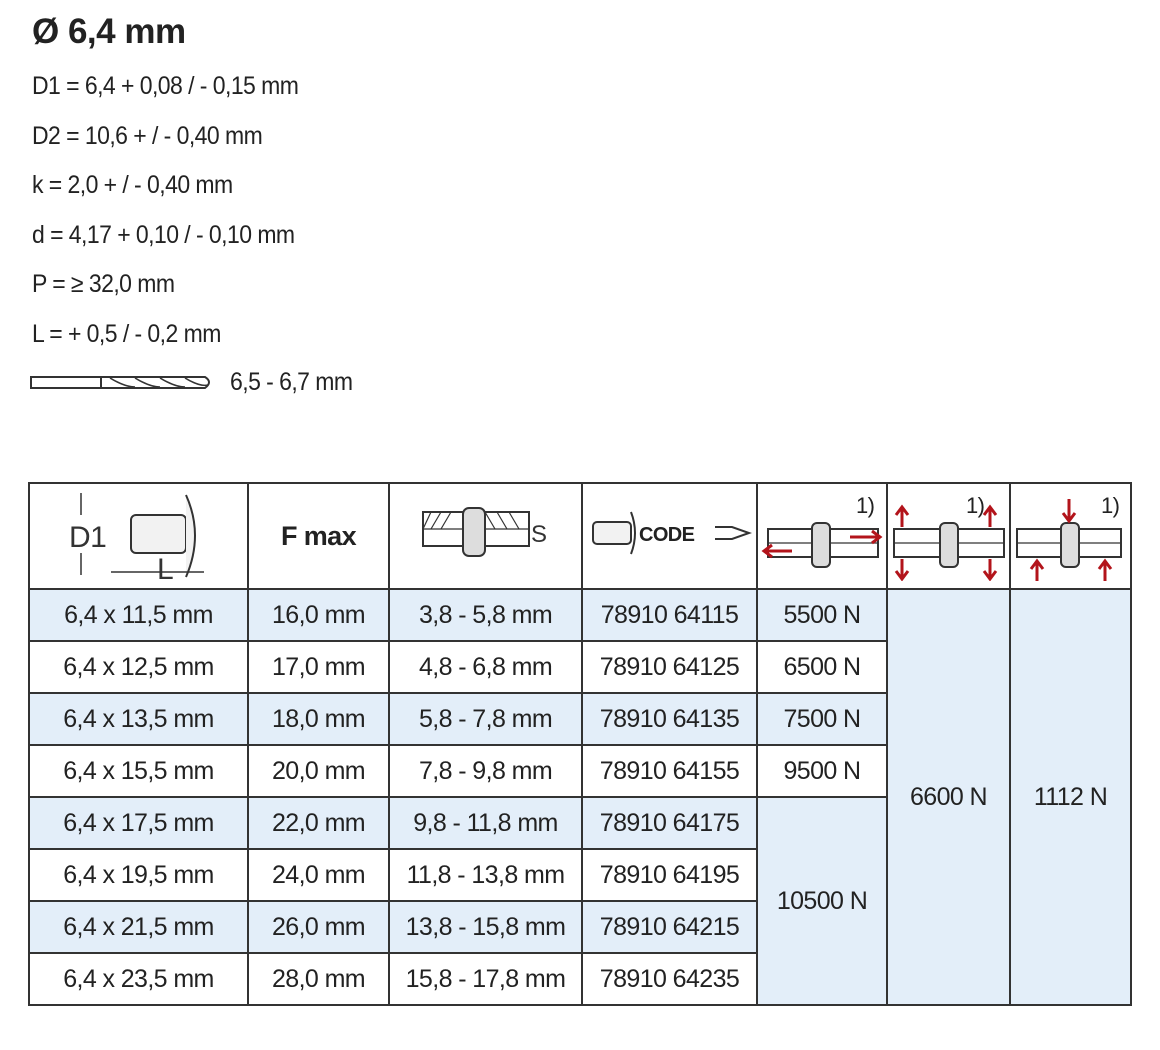 This screenshot has height=1050, width=1160. Describe the element at coordinates (109, 31) in the screenshot. I see `page-title: Ø 6,4 mm` at that location.